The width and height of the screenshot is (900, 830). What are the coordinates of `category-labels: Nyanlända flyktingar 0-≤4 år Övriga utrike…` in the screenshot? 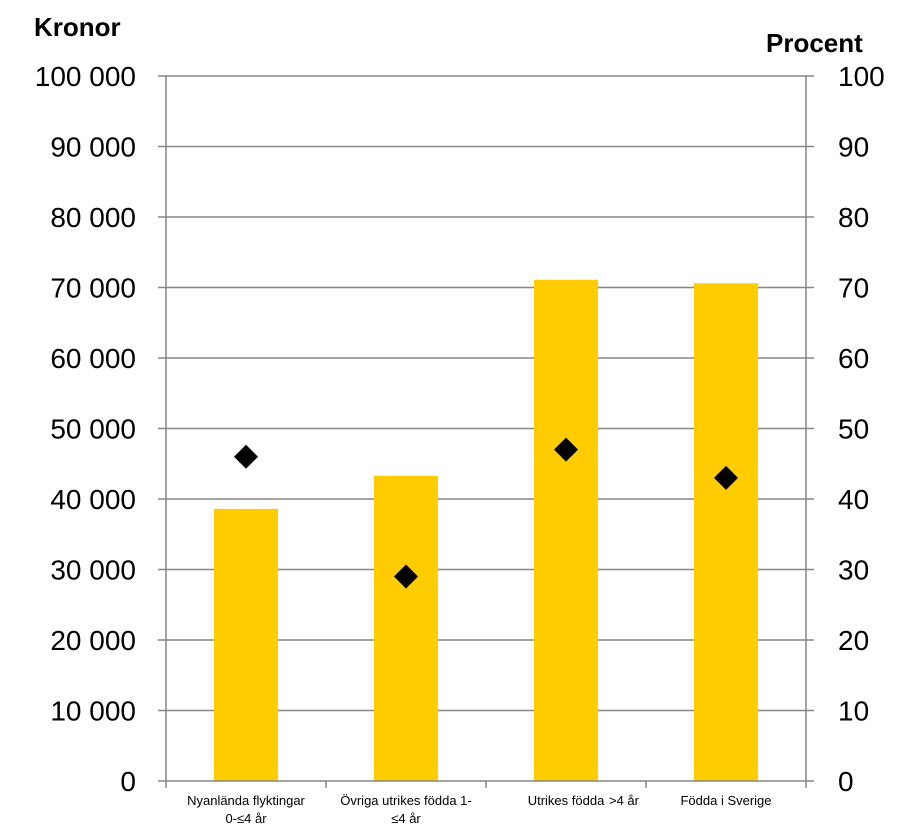 It's located at (479, 809).